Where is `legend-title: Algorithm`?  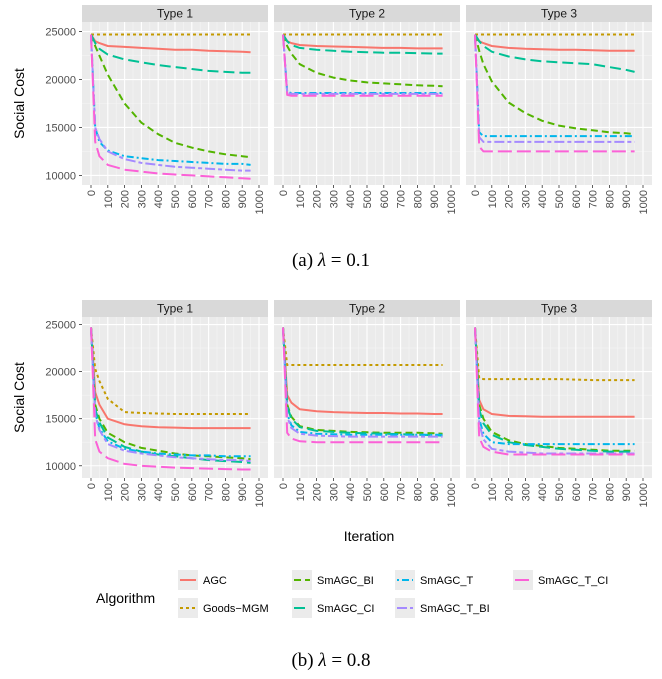 legend-title: Algorithm is located at coordinates (125, 598).